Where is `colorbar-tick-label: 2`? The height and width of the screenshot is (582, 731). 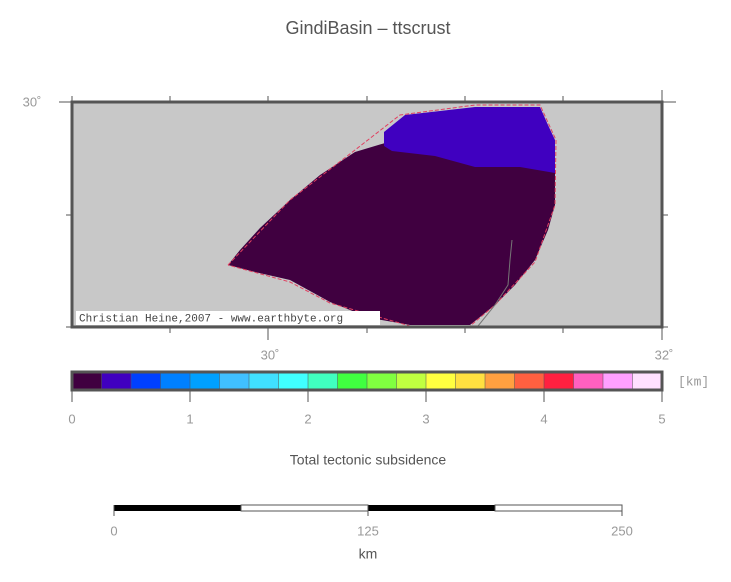
colorbar-tick-label: 2 is located at coordinates (307, 418).